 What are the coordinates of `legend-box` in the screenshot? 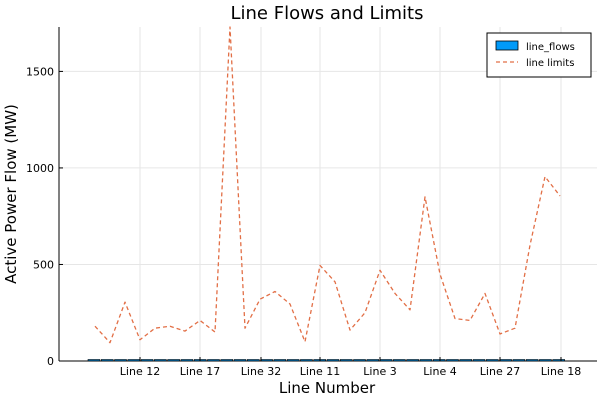 It's located at (539, 55).